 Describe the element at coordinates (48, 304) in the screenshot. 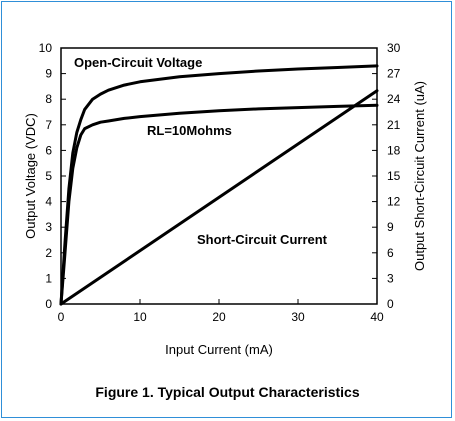

I see `y-left-tick-label: 0` at that location.